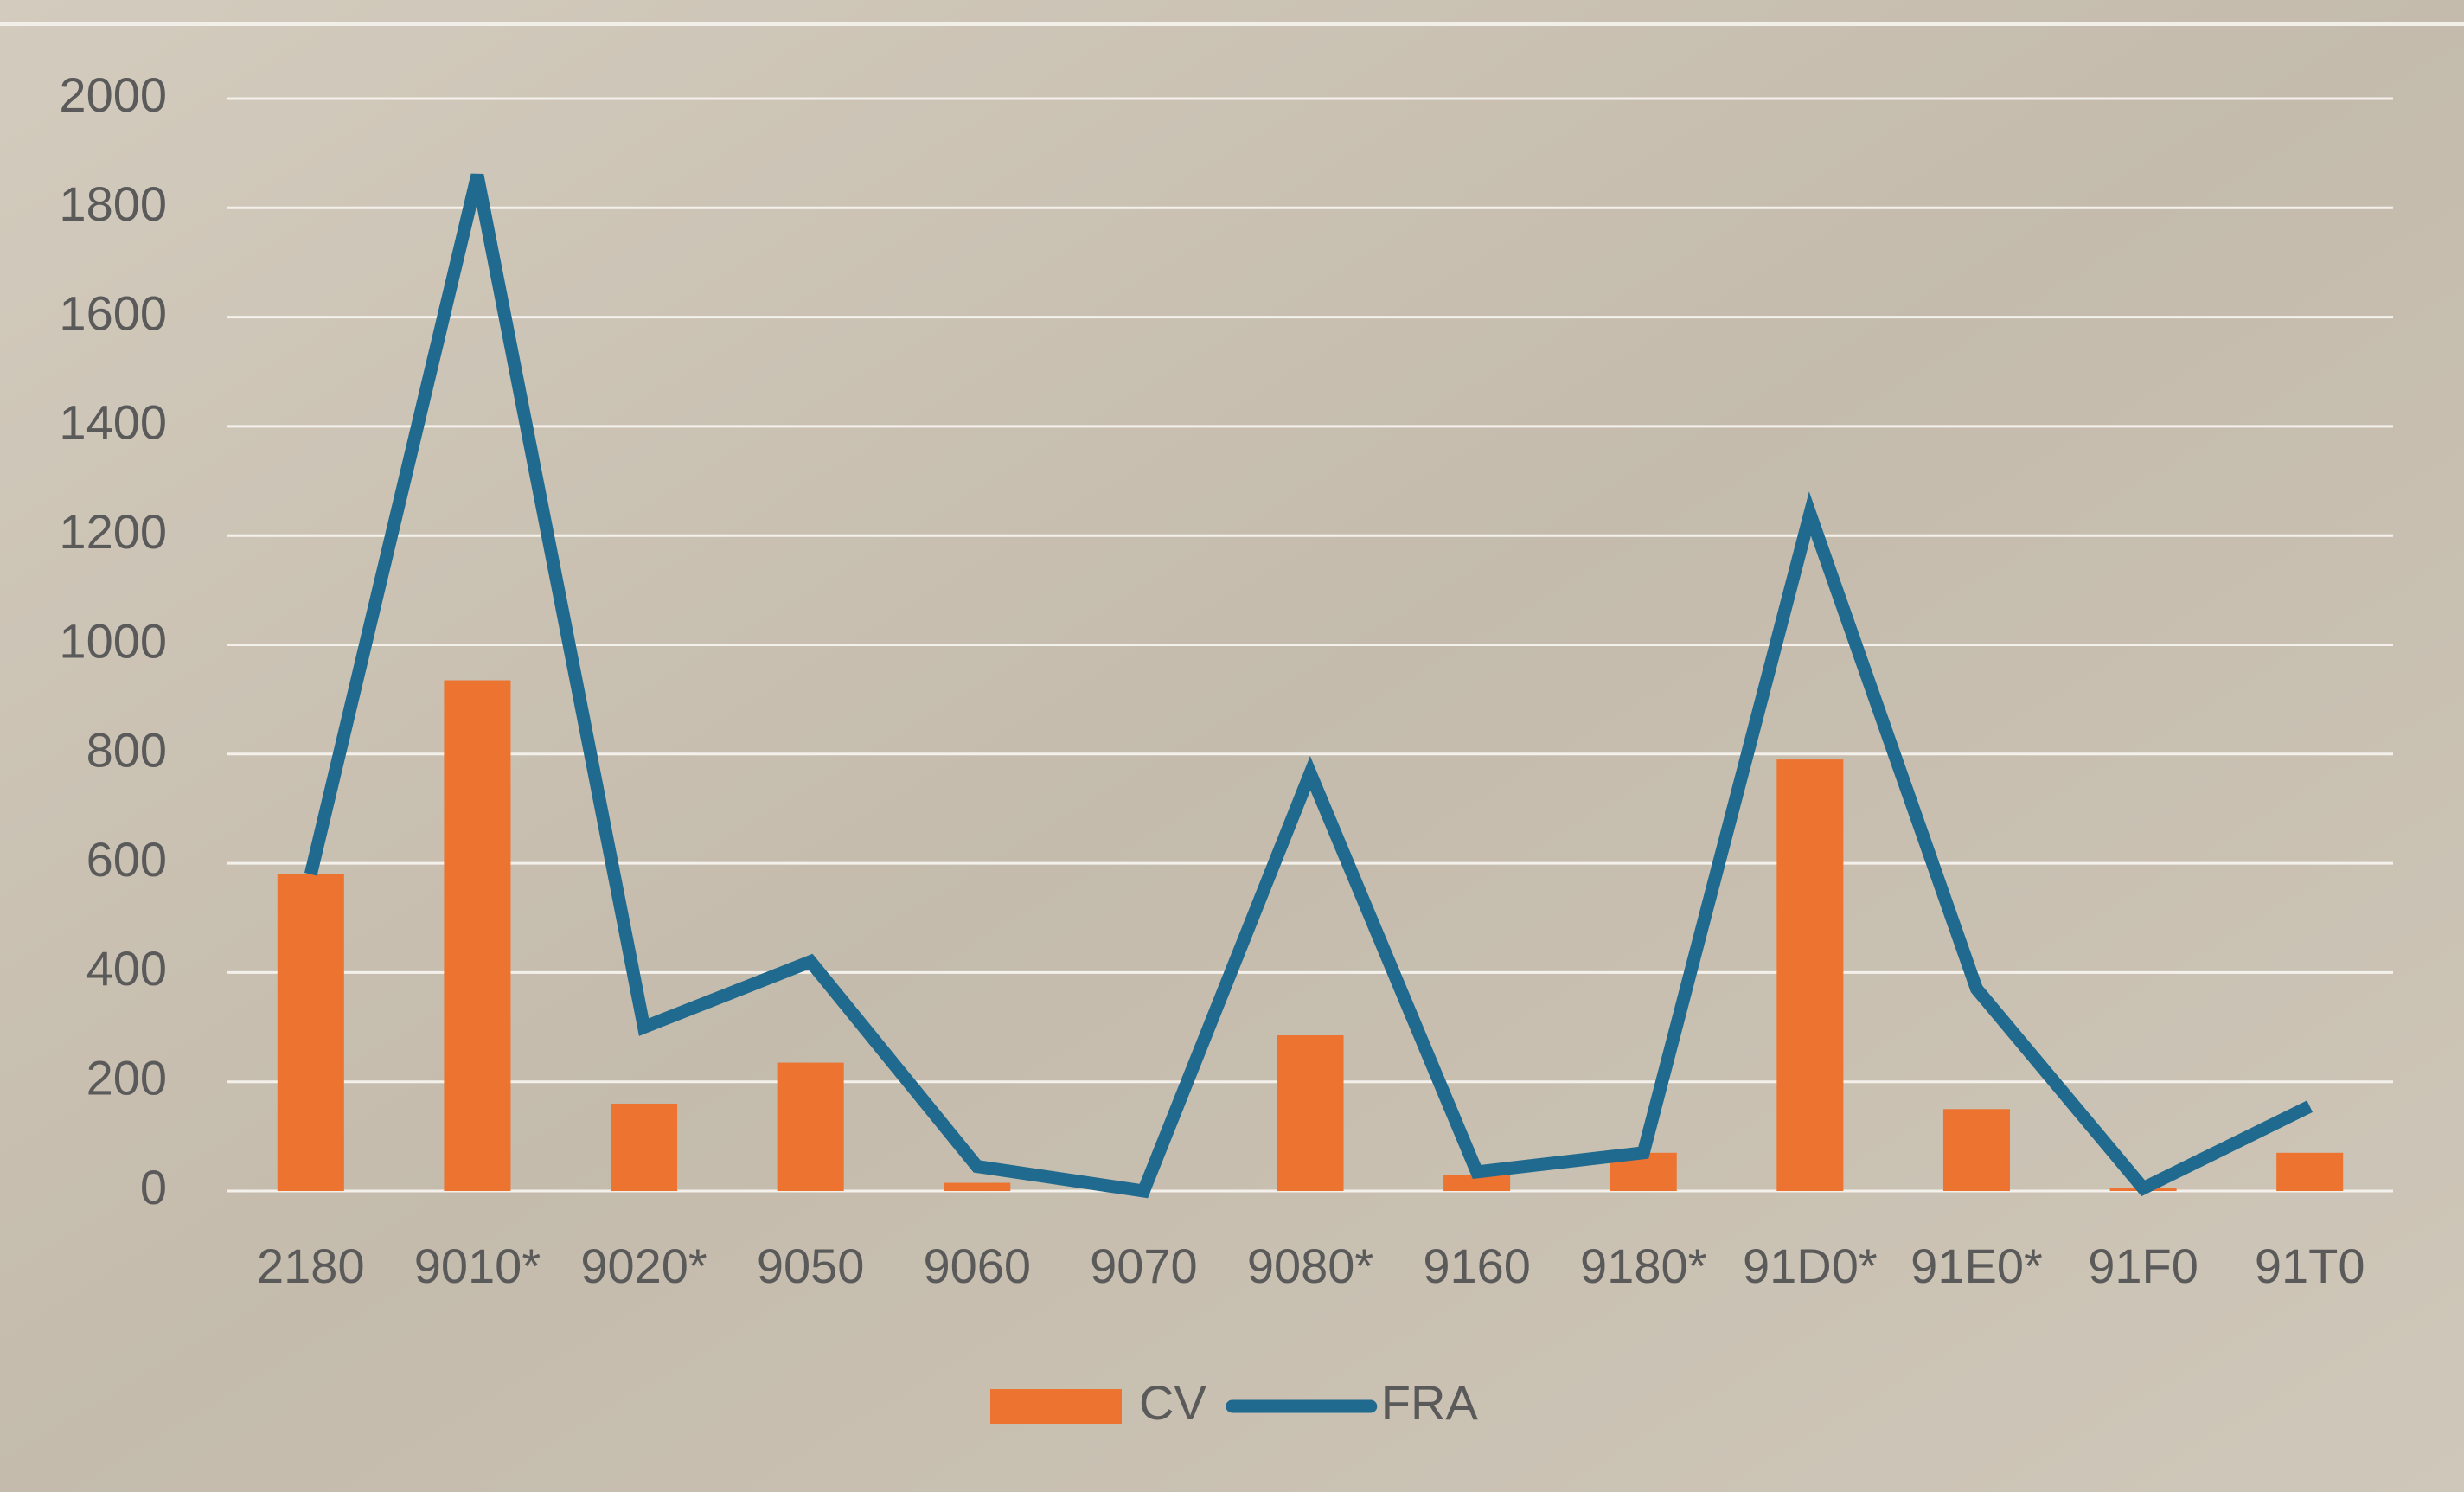 This screenshot has height=1492, width=2464. Describe the element at coordinates (1477, 1266) in the screenshot. I see `x-tick-label: 9160` at that location.